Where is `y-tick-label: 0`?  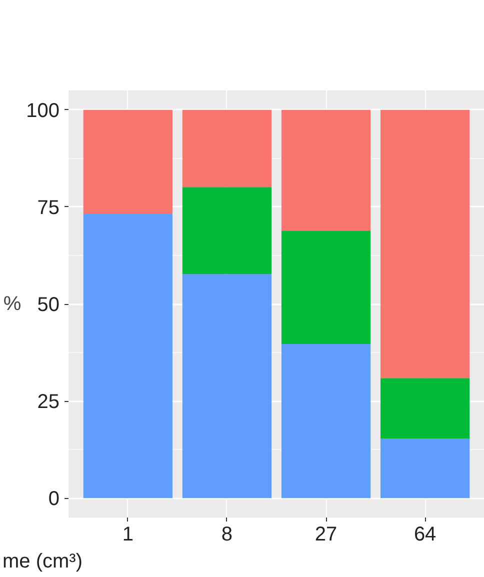 y-tick-label: 0 is located at coordinates (54, 499).